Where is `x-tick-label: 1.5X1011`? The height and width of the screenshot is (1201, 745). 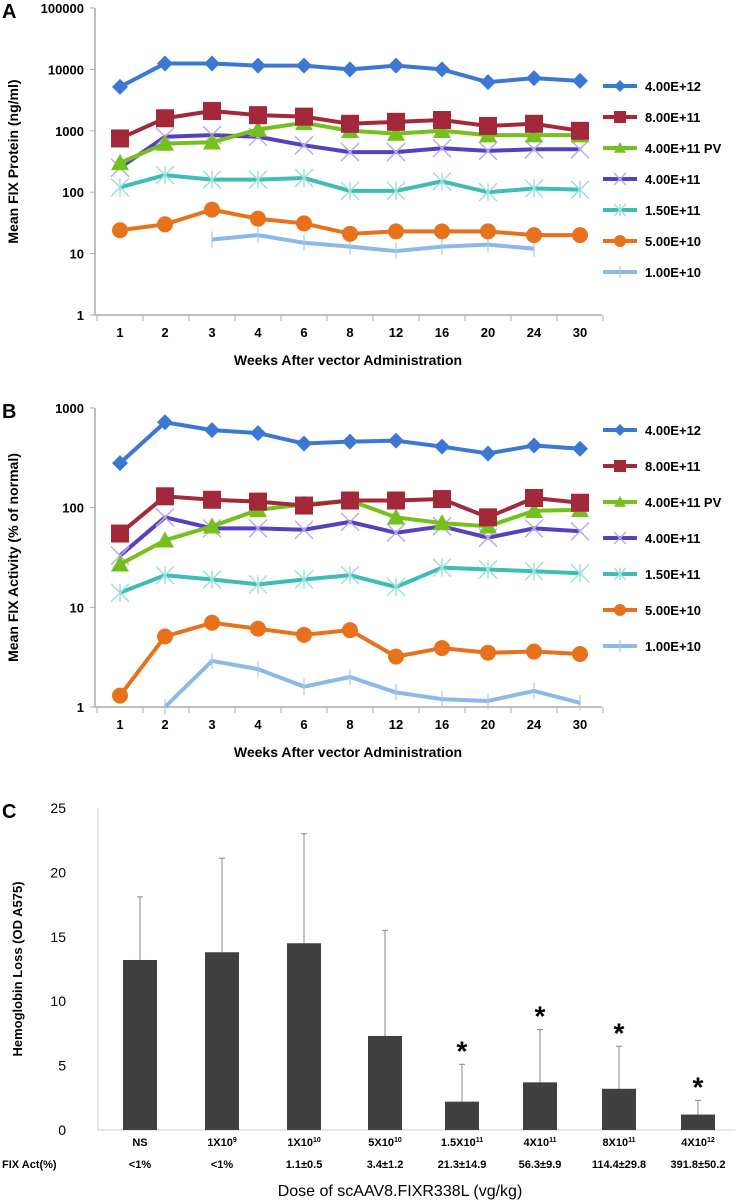
x-tick-label: 1.5X1011 is located at coordinates (462, 1143).